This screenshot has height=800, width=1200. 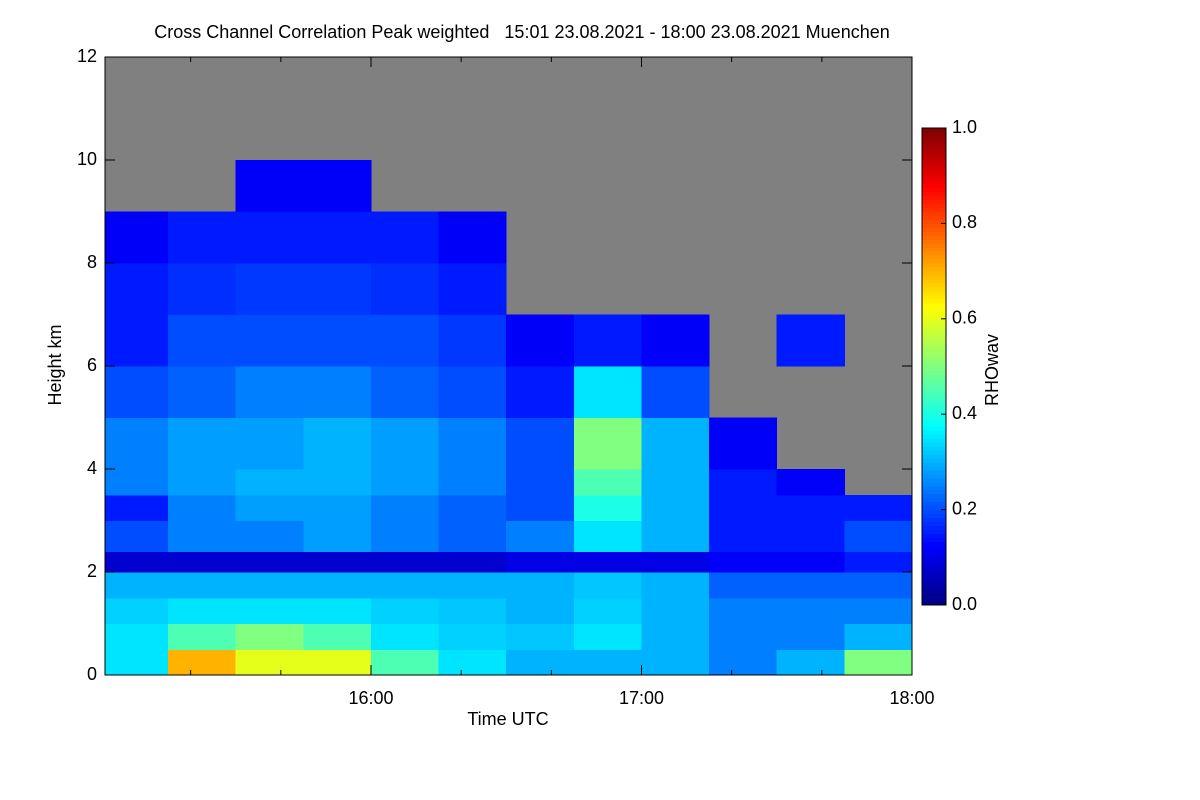 What do you see at coordinates (934, 366) in the screenshot?
I see `colorbar-frame` at bounding box center [934, 366].